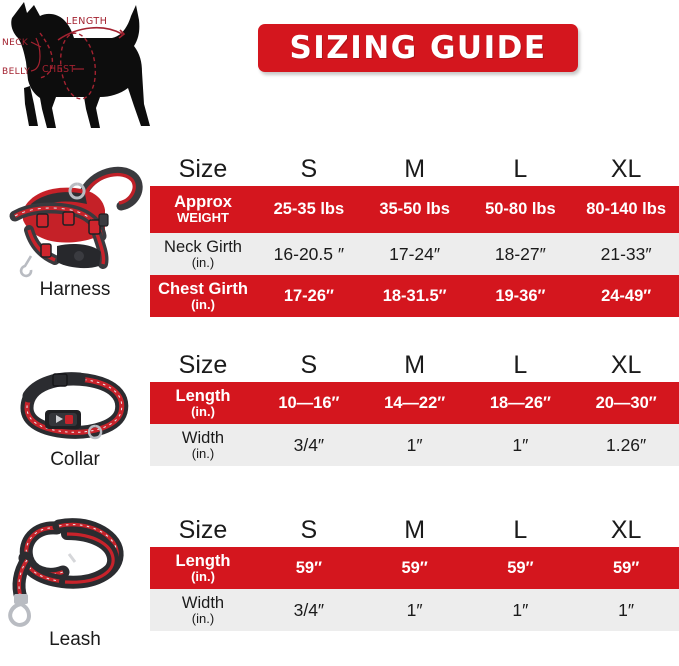 This screenshot has height=666, width=679. Describe the element at coordinates (203, 411) in the screenshot. I see `collar-row-length-unit: (in.)` at that location.